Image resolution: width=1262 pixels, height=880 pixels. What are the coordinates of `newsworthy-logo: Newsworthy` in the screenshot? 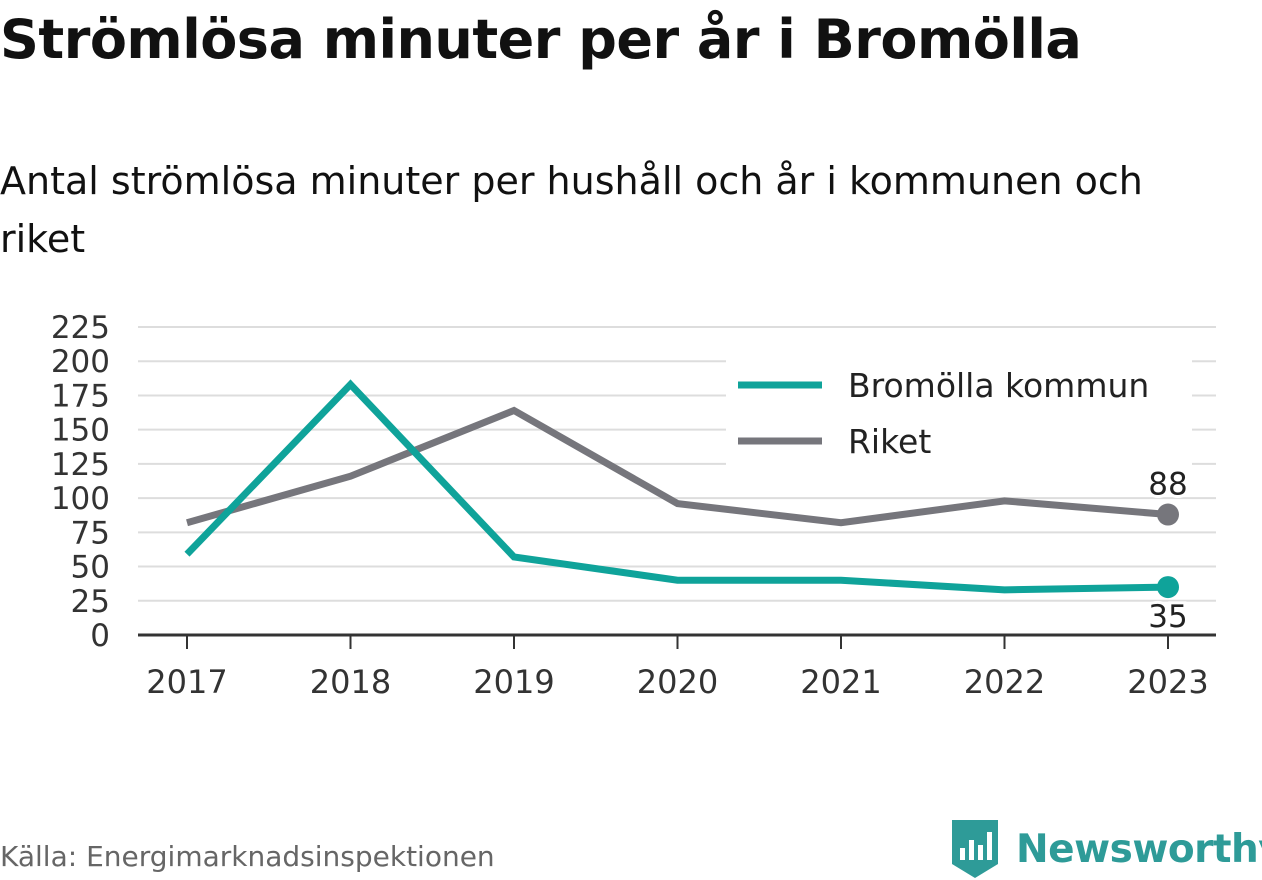 It's located at (1106, 849).